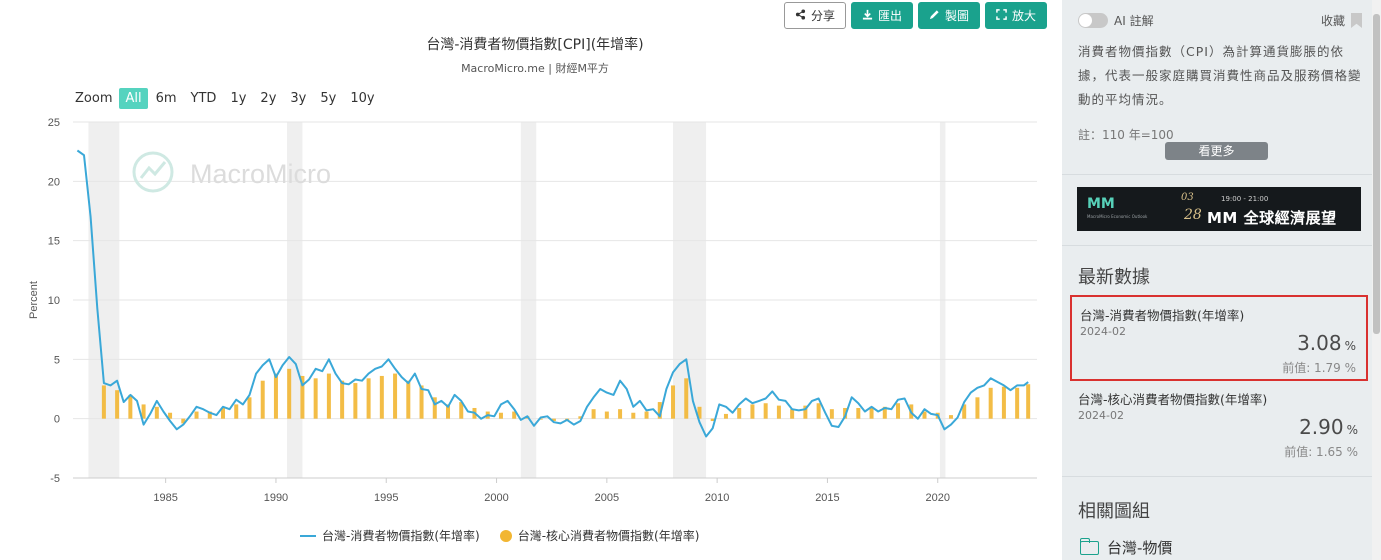 Image resolution: width=1381 pixels, height=560 pixels. Describe the element at coordinates (386, 498) in the screenshot. I see `x-tick-label: 1995` at that location.